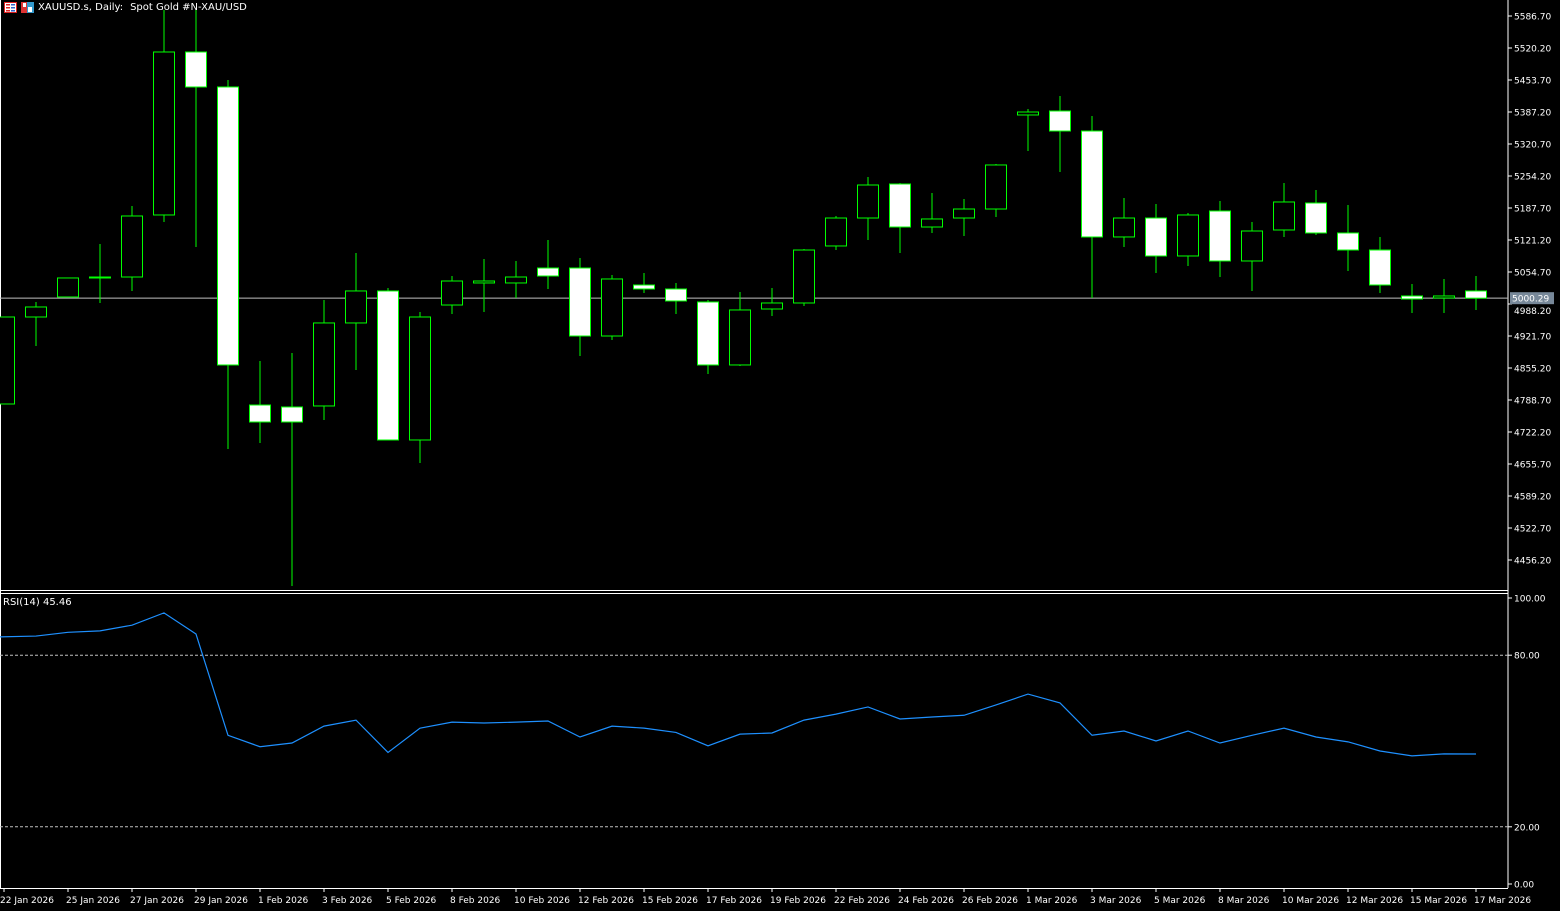  I want to click on time-tick-label: 29 Jan 2026, so click(221, 901).